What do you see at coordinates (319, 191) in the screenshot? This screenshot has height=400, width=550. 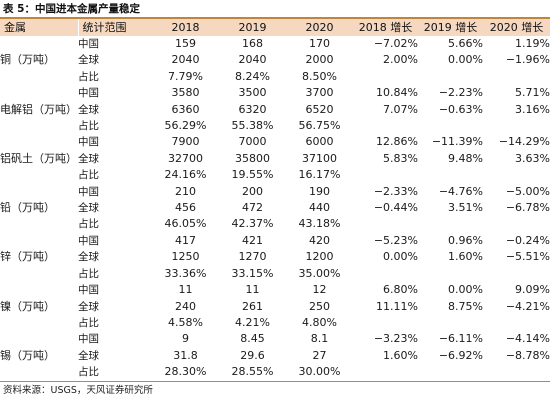 I see `value-2020: 190` at bounding box center [319, 191].